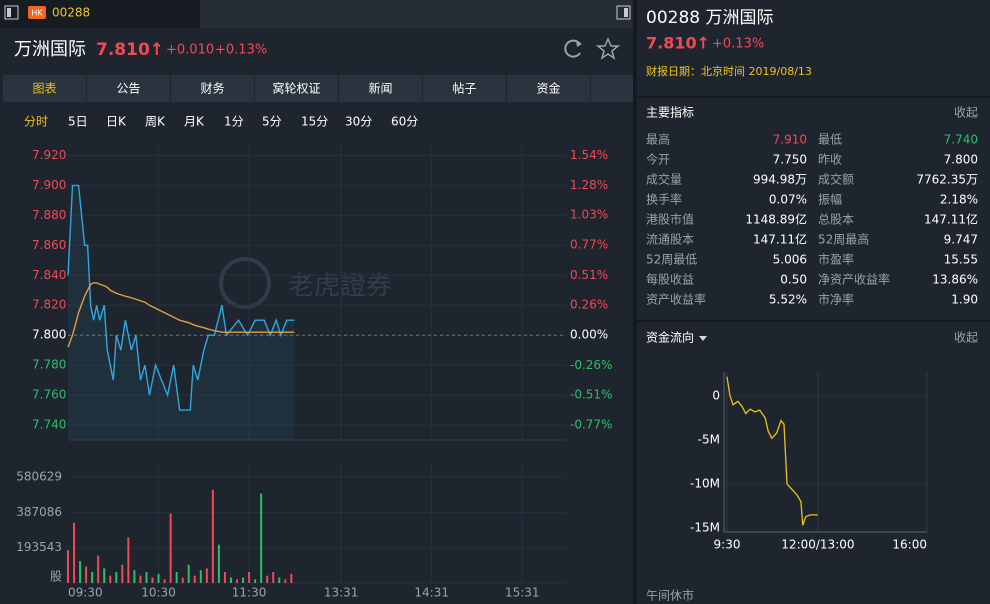  Describe the element at coordinates (579, 43) in the screenshot. I see `refresh-icon` at that location.